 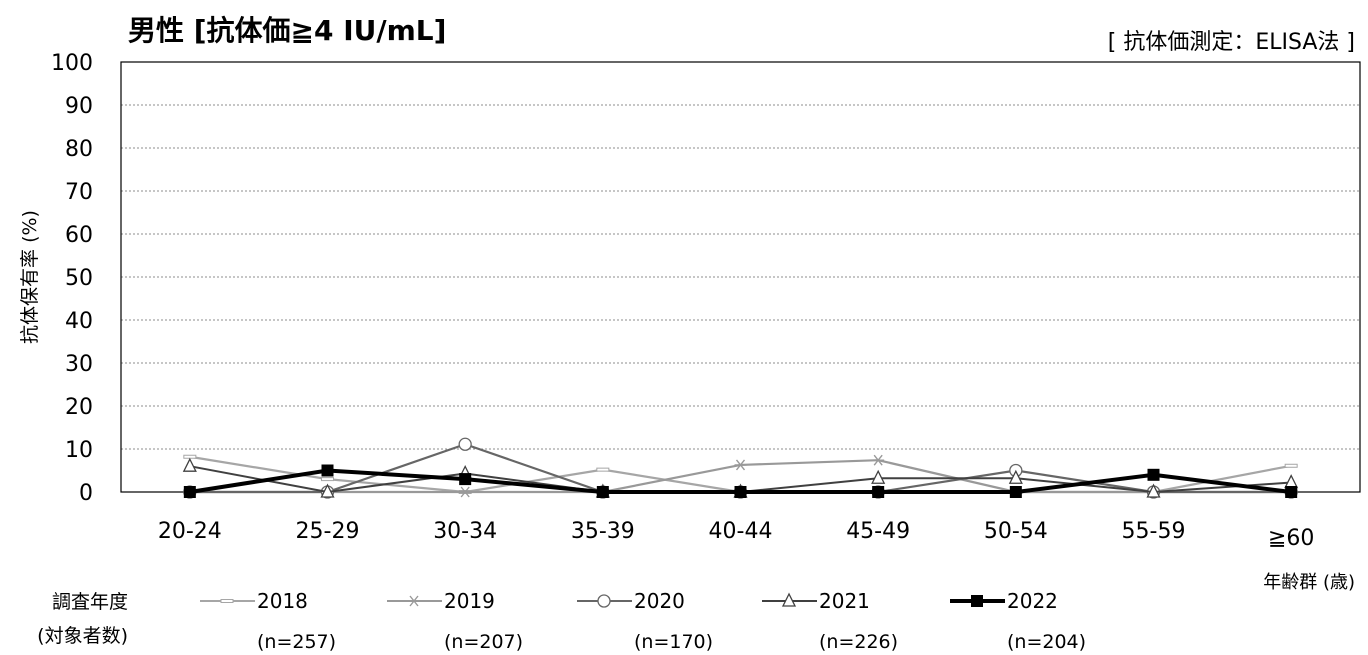 What do you see at coordinates (465, 531) in the screenshot?
I see `x-tick-label: 30-34` at bounding box center [465, 531].